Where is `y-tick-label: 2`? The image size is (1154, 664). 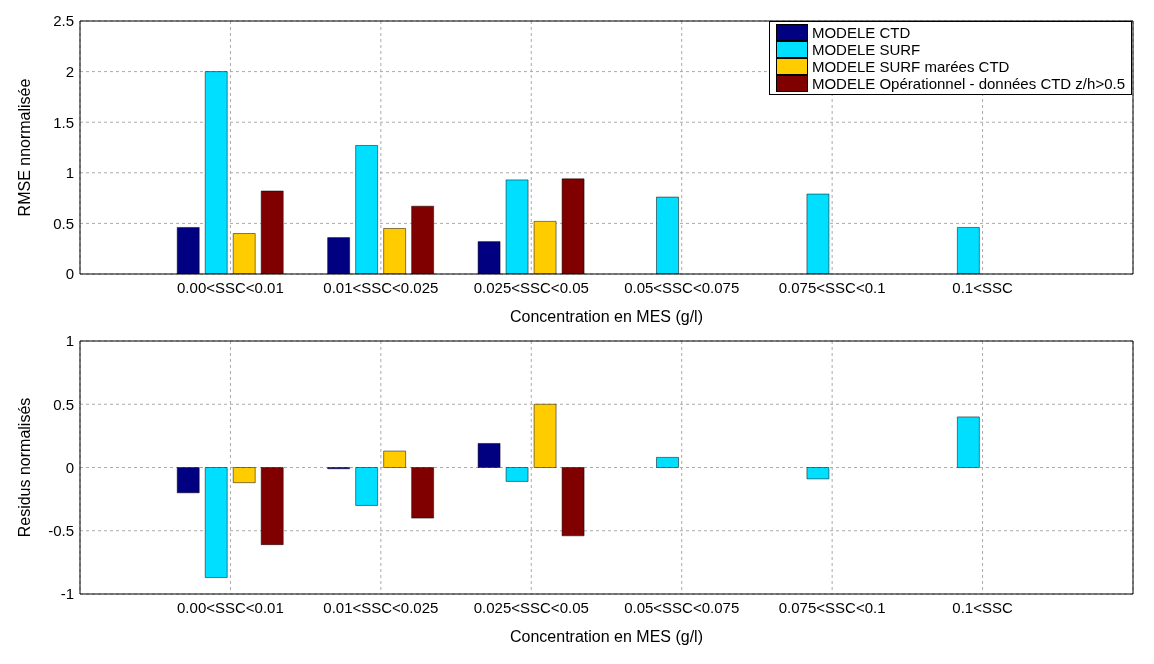 y-tick-label: 2 is located at coordinates (69, 71).